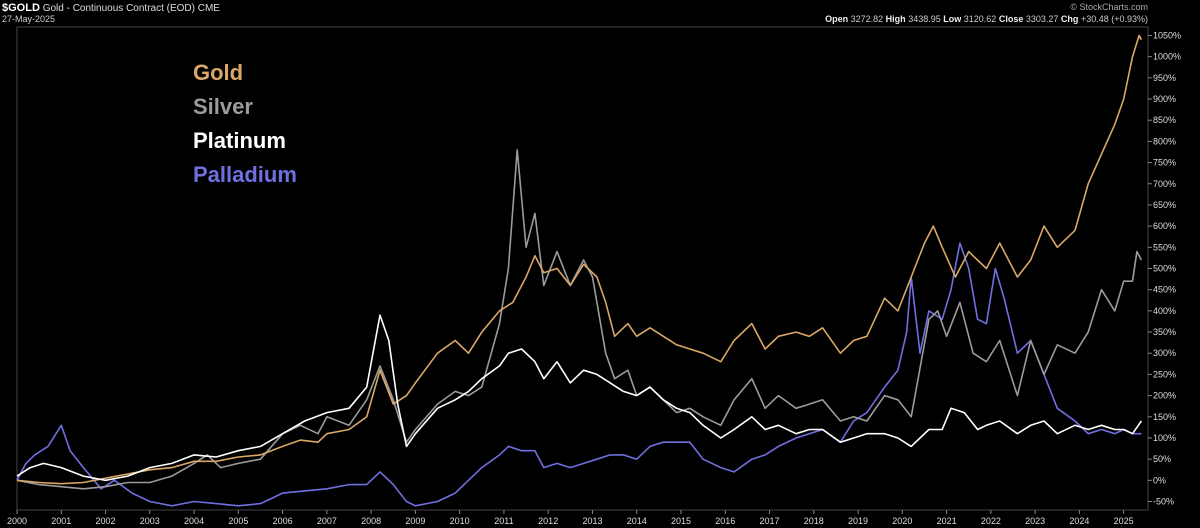 This screenshot has width=1200, height=528. Describe the element at coordinates (1162, 459) in the screenshot. I see `y-tick-label: 50%` at that location.